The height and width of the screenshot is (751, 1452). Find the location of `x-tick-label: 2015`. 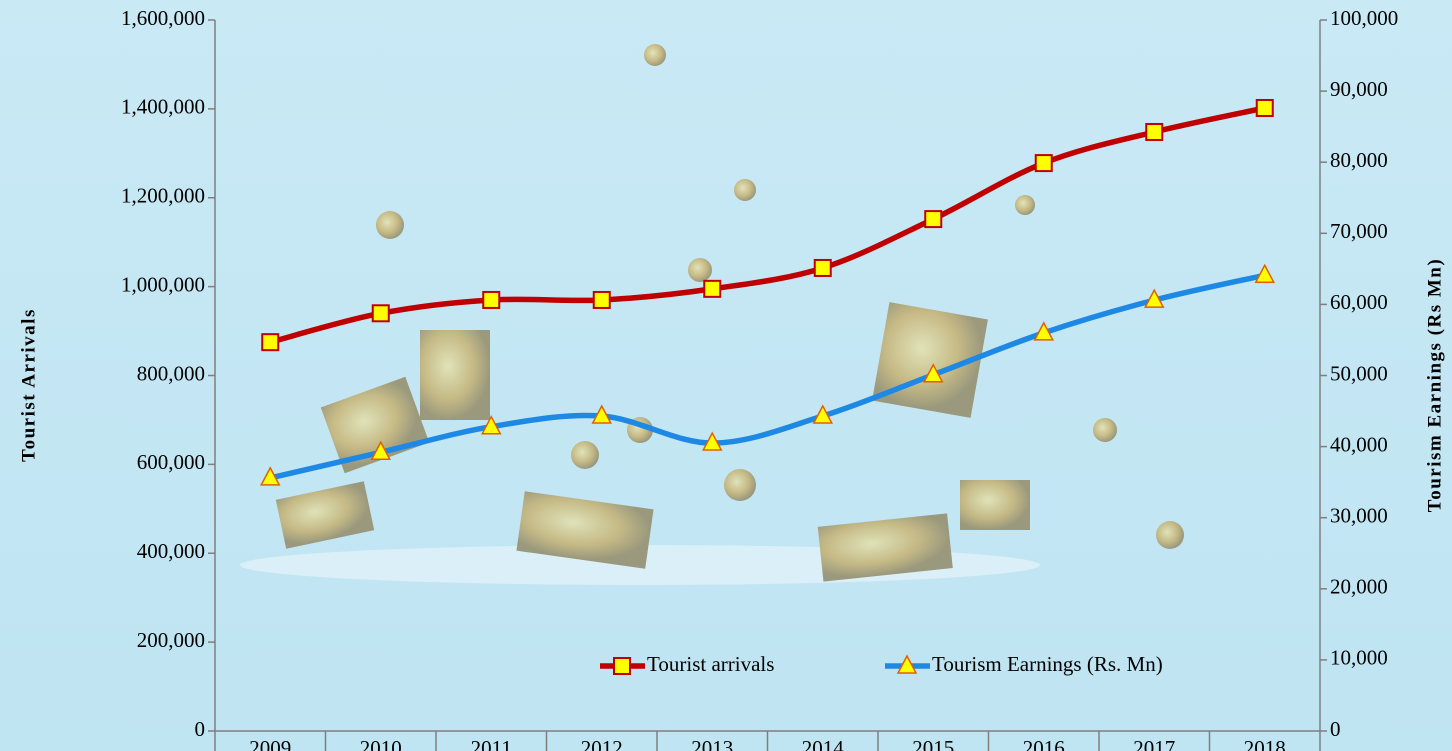

x-tick-label: 2015 is located at coordinates (933, 743).